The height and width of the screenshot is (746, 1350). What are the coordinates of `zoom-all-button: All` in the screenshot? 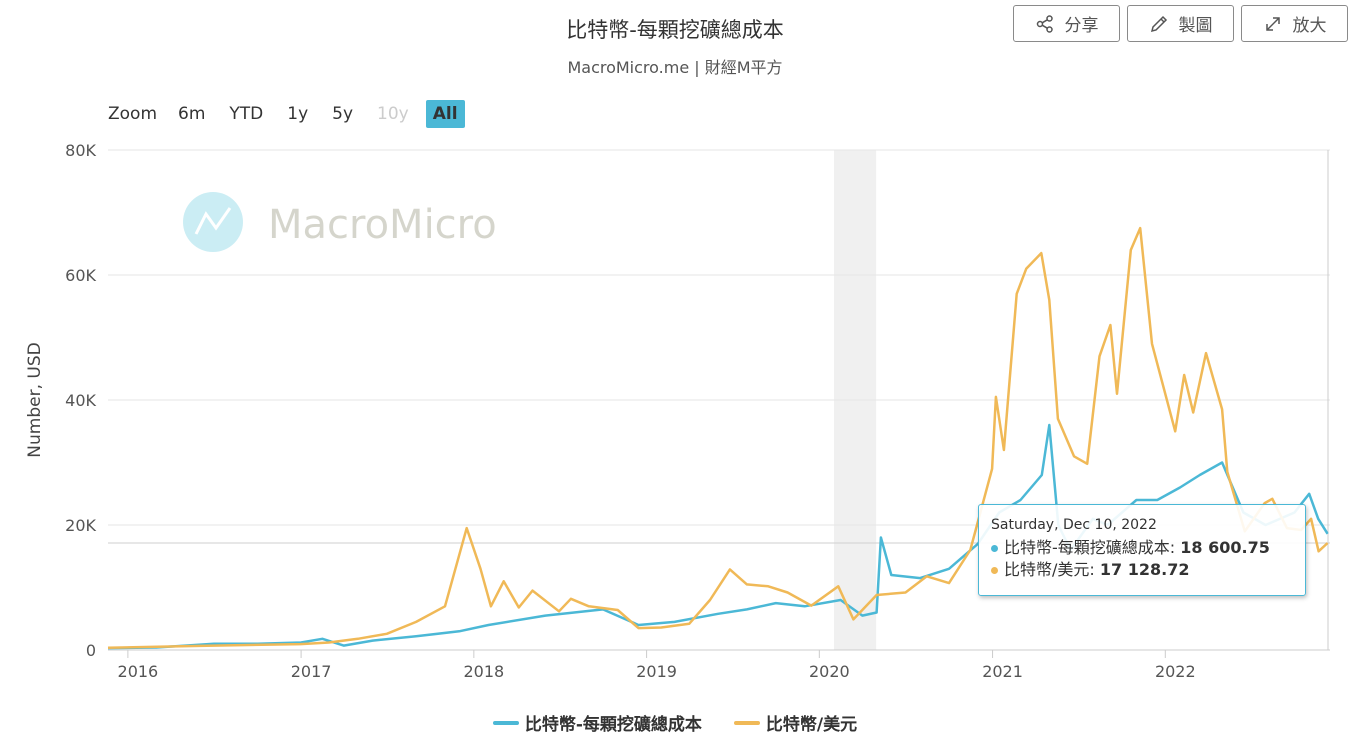 It's located at (445, 114).